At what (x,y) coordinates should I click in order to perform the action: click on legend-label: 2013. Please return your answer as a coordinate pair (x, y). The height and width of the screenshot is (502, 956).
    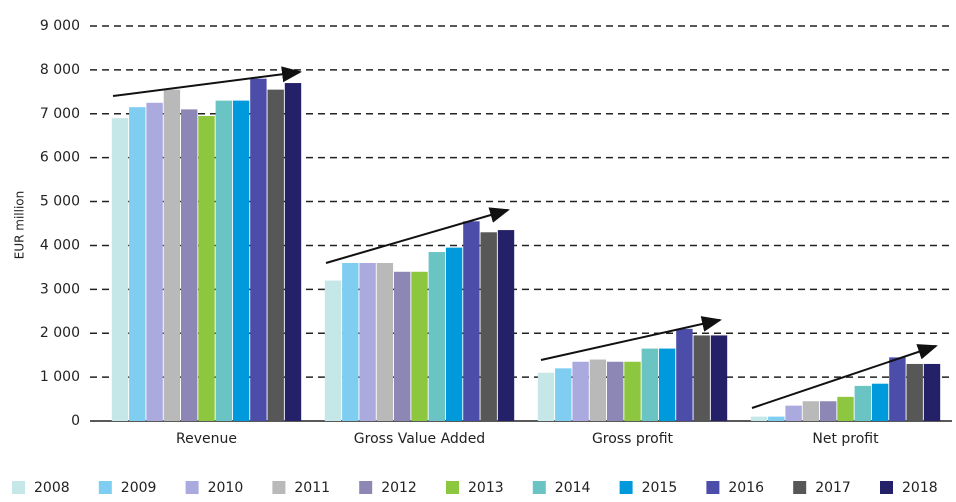
    Looking at the image, I should click on (486, 488).